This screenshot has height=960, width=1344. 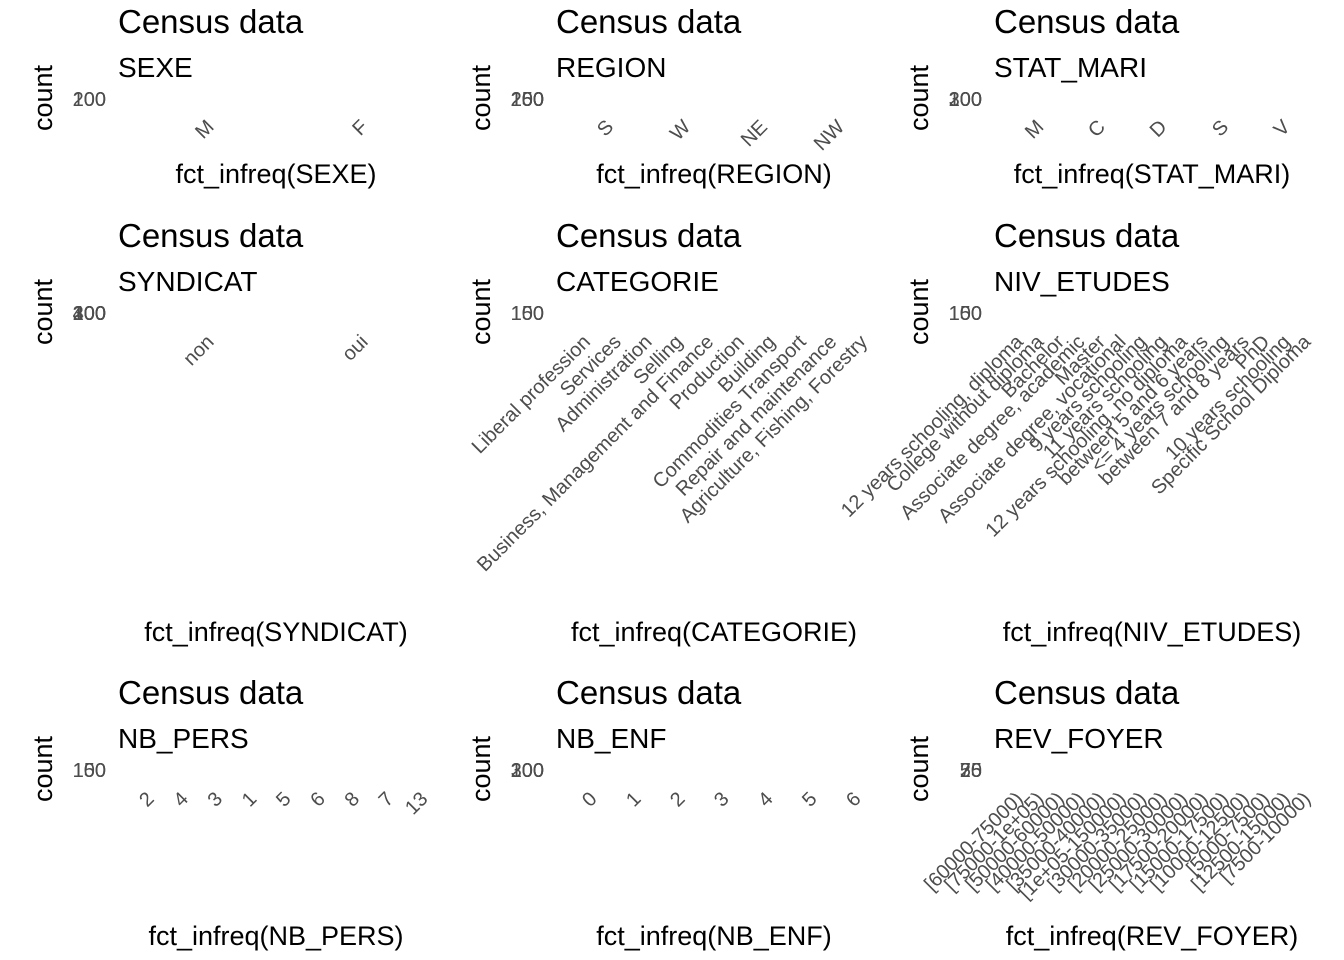 What do you see at coordinates (611, 67) in the screenshot?
I see `chart-subtitle: REGION` at bounding box center [611, 67].